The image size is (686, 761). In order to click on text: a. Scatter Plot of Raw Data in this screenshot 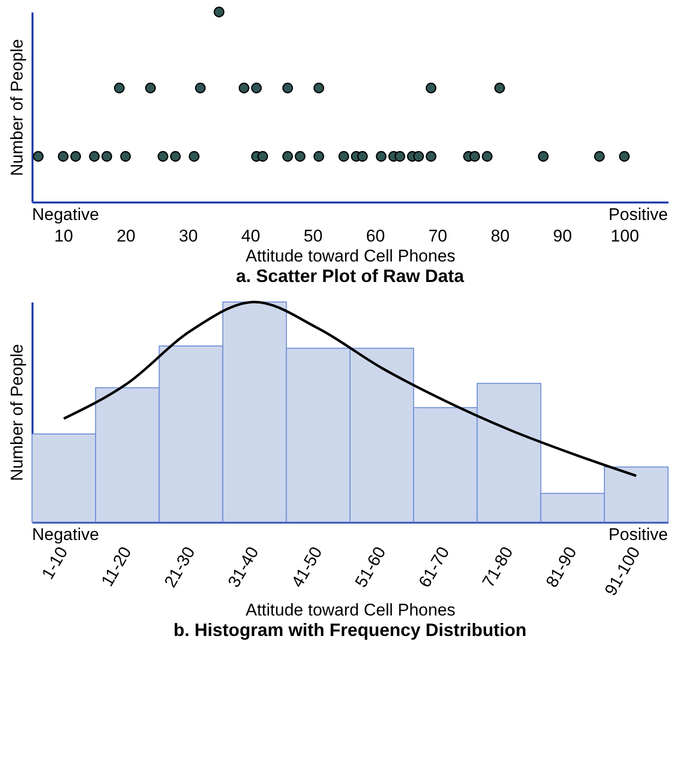, I will do `click(351, 276)`.